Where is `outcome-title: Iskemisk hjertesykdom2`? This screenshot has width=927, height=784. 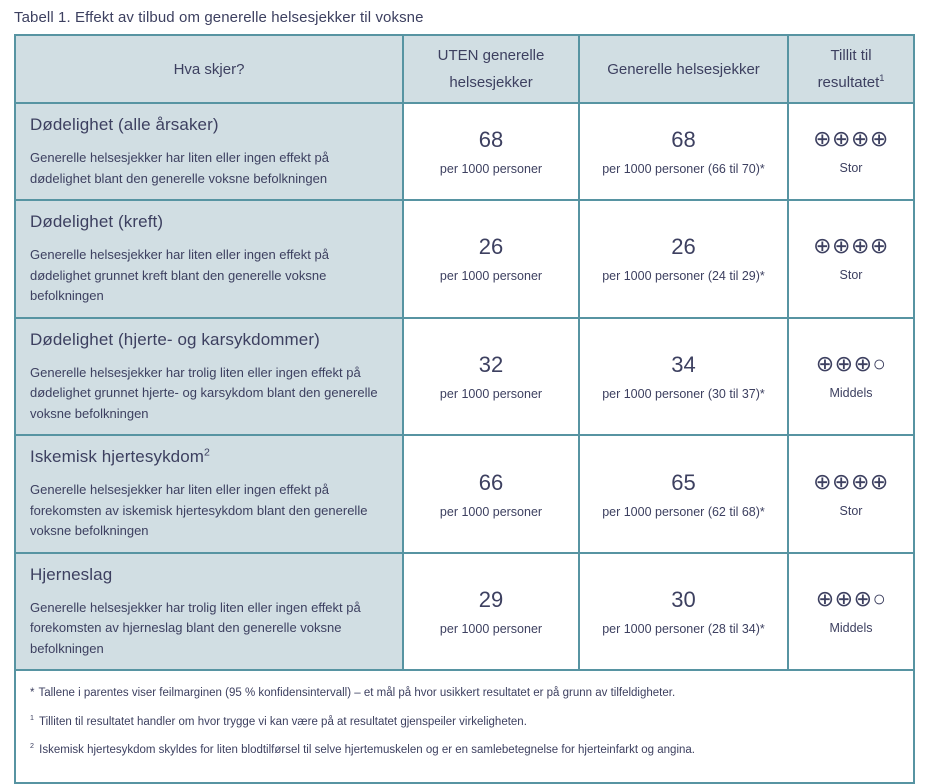 outcome-title: Iskemisk hjertesykdom2 is located at coordinates (208, 457).